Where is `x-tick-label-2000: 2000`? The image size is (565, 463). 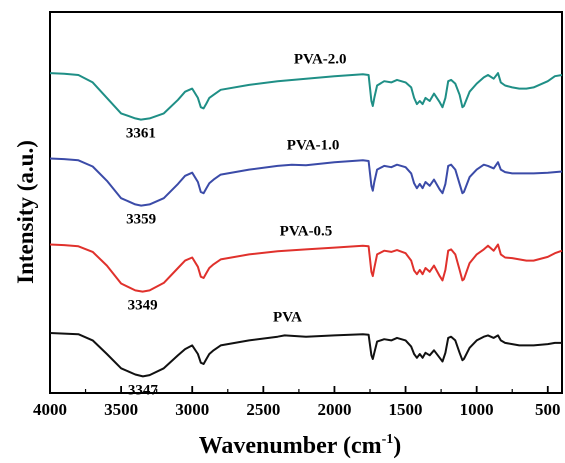 x-tick-label-2000: 2000 is located at coordinates (334, 409).